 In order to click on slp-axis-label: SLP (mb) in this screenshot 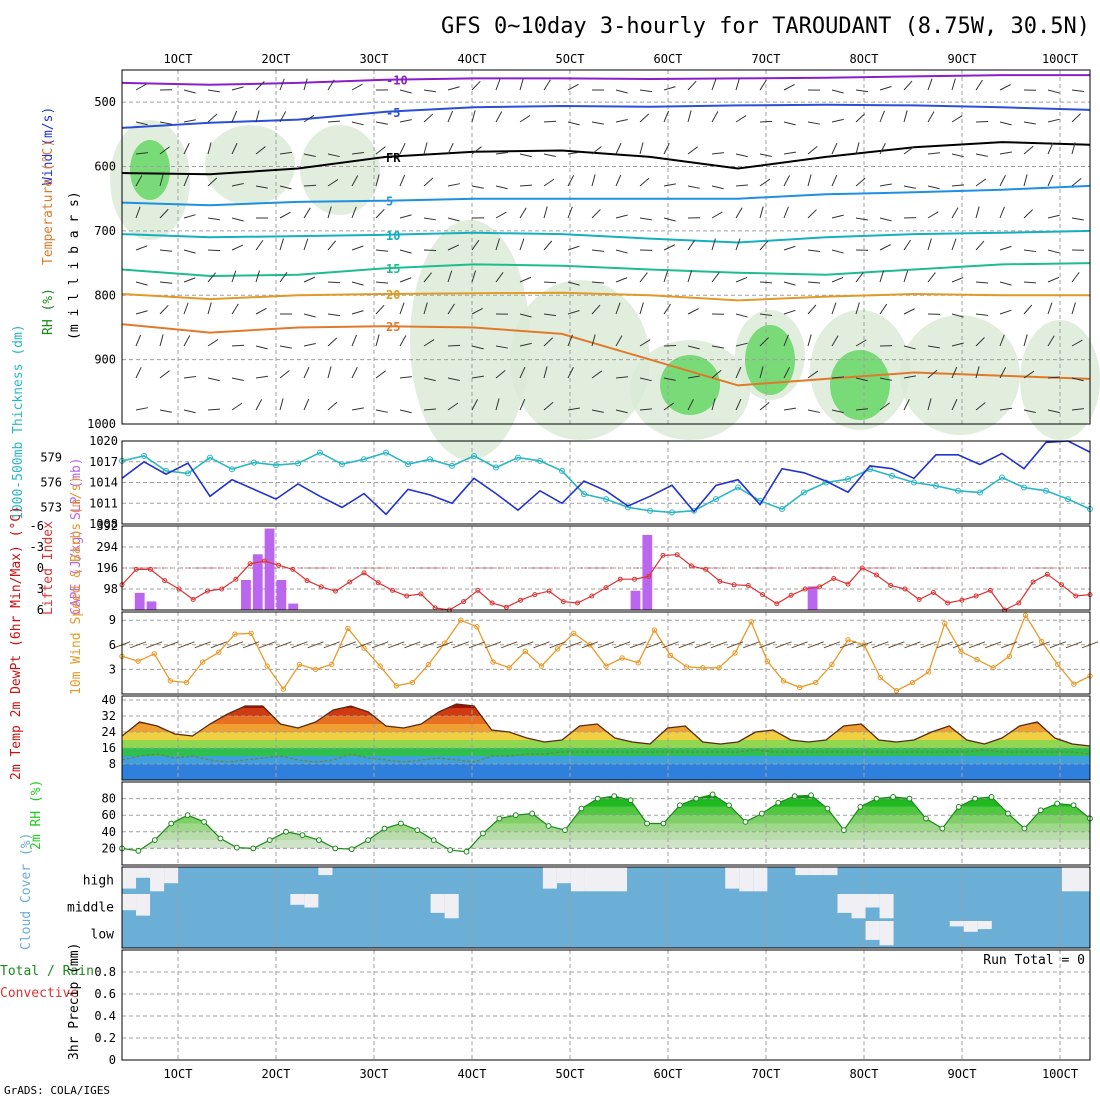, I will do `click(76, 488)`.